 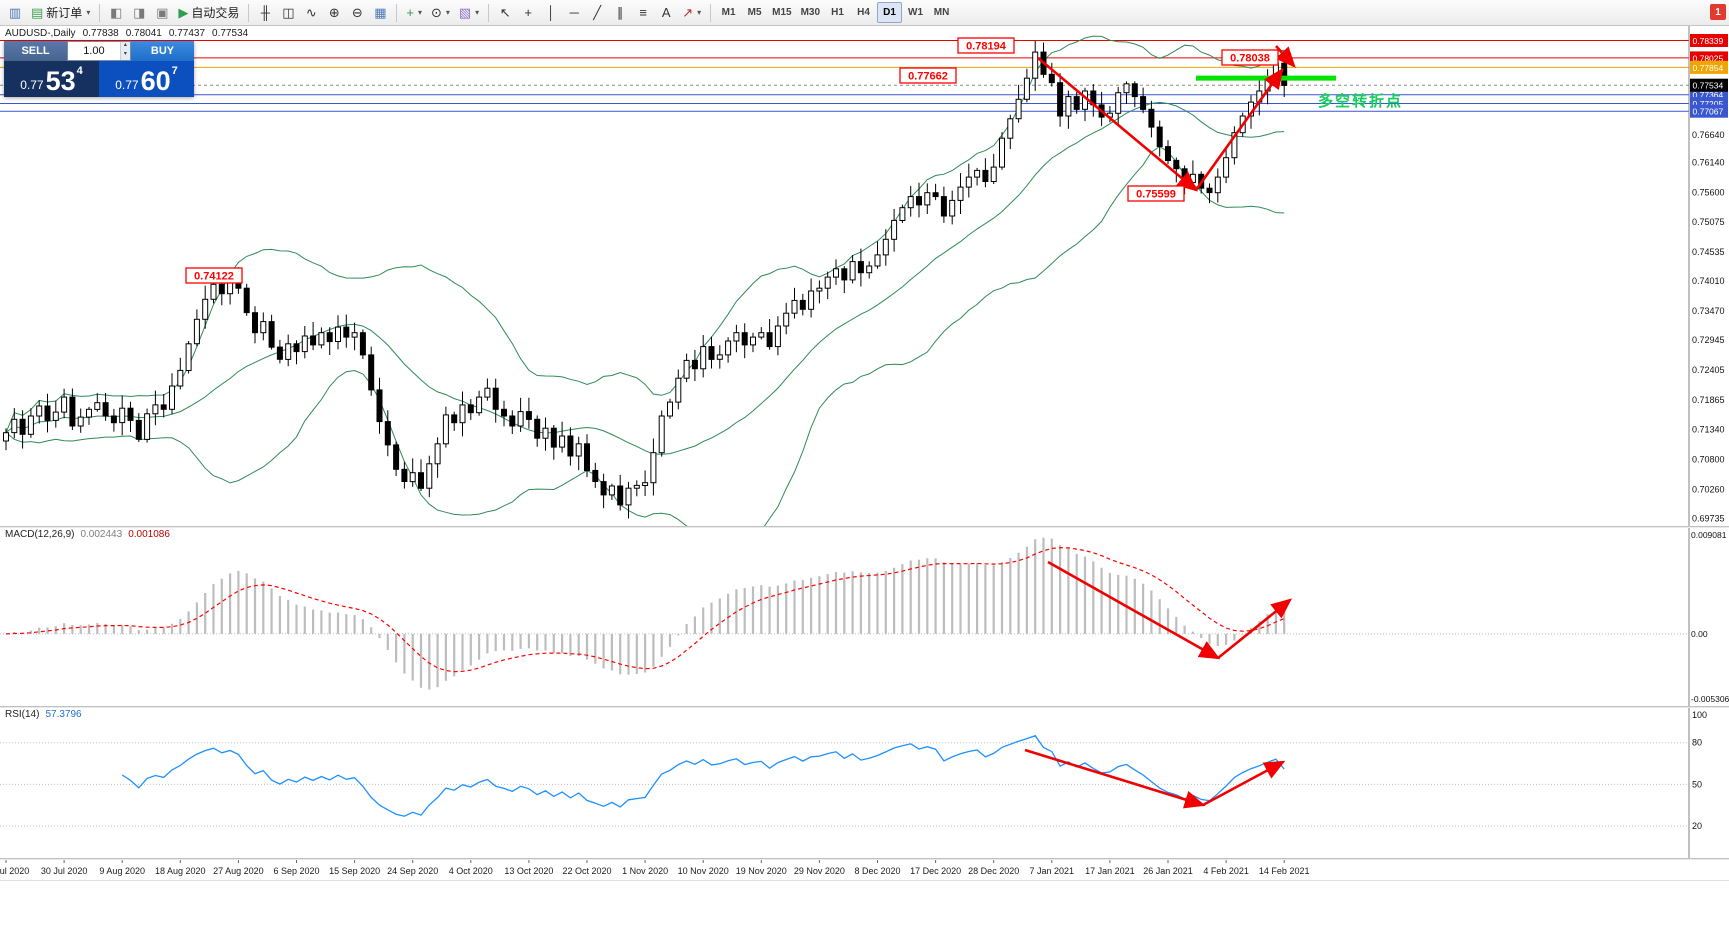 I want to click on horizontal-line-button: ─, so click(x=574, y=12).